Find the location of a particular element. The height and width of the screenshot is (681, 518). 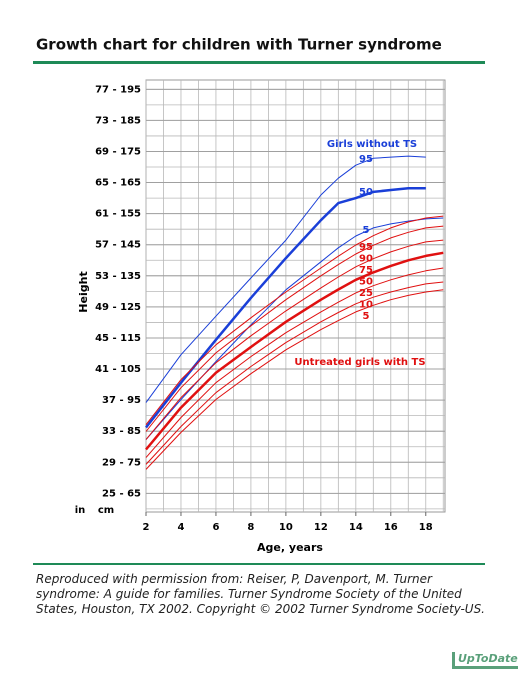

y-unit-label: cm is located at coordinates (106, 510).